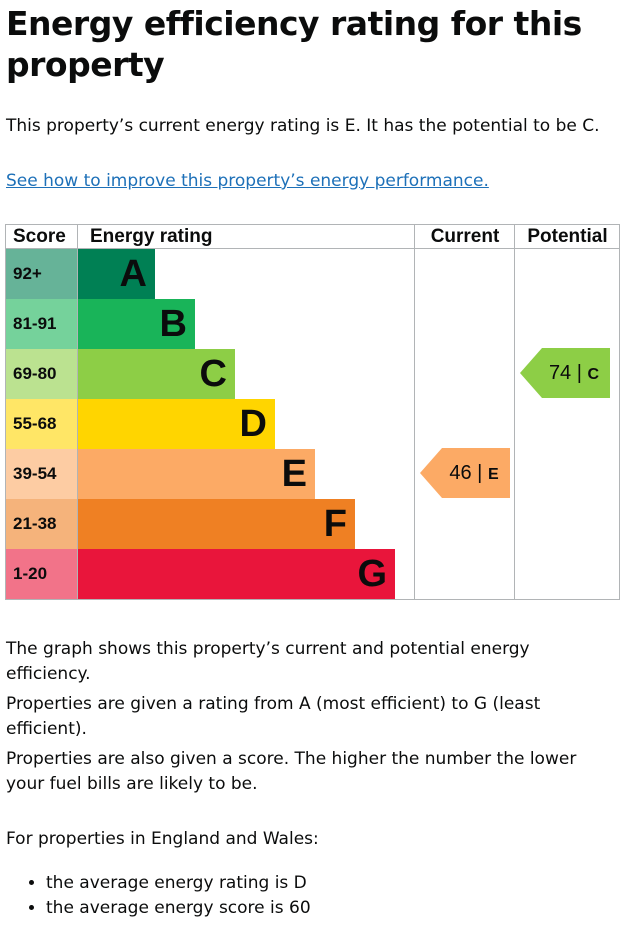 The width and height of the screenshot is (625, 943). What do you see at coordinates (136, 324) in the screenshot?
I see `band-bar: B` at bounding box center [136, 324].